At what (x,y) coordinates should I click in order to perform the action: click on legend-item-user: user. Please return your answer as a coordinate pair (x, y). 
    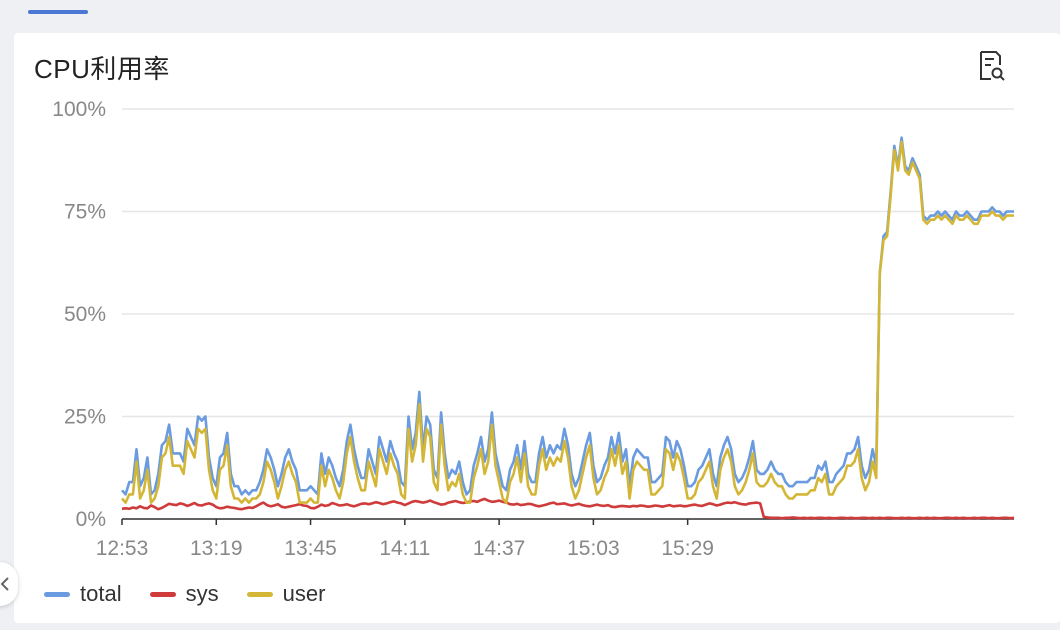
    Looking at the image, I should click on (286, 594).